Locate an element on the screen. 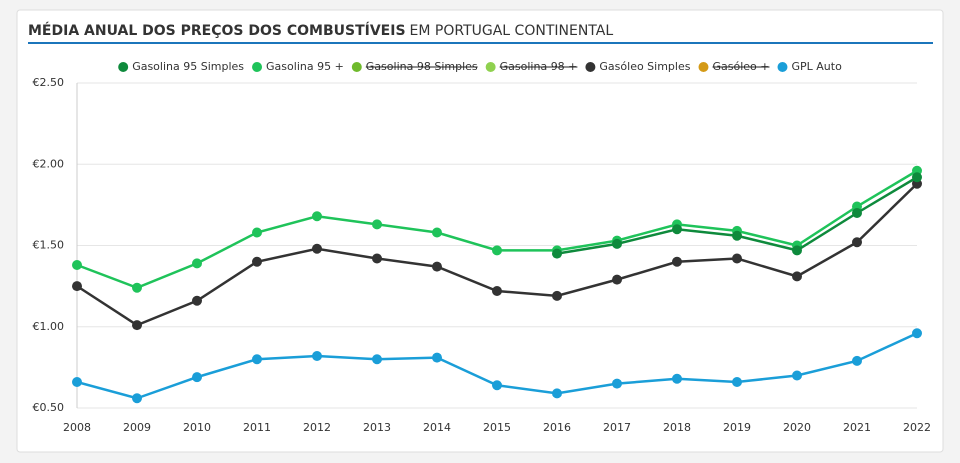 This screenshot has width=960, height=463. x-tick-label: 2017 is located at coordinates (617, 427).